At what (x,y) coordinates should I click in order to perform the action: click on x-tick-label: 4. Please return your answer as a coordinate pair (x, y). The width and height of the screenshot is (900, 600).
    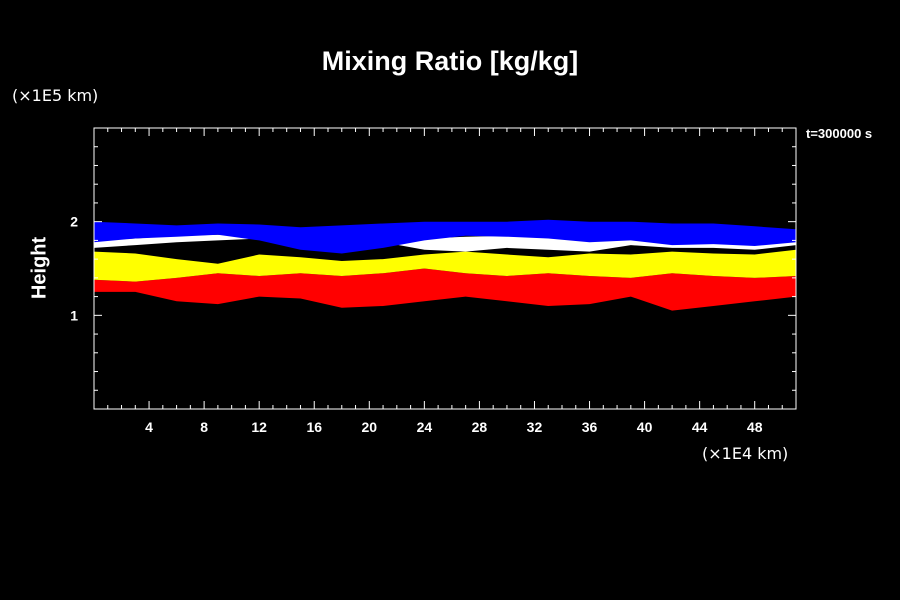
    Looking at the image, I should click on (149, 427).